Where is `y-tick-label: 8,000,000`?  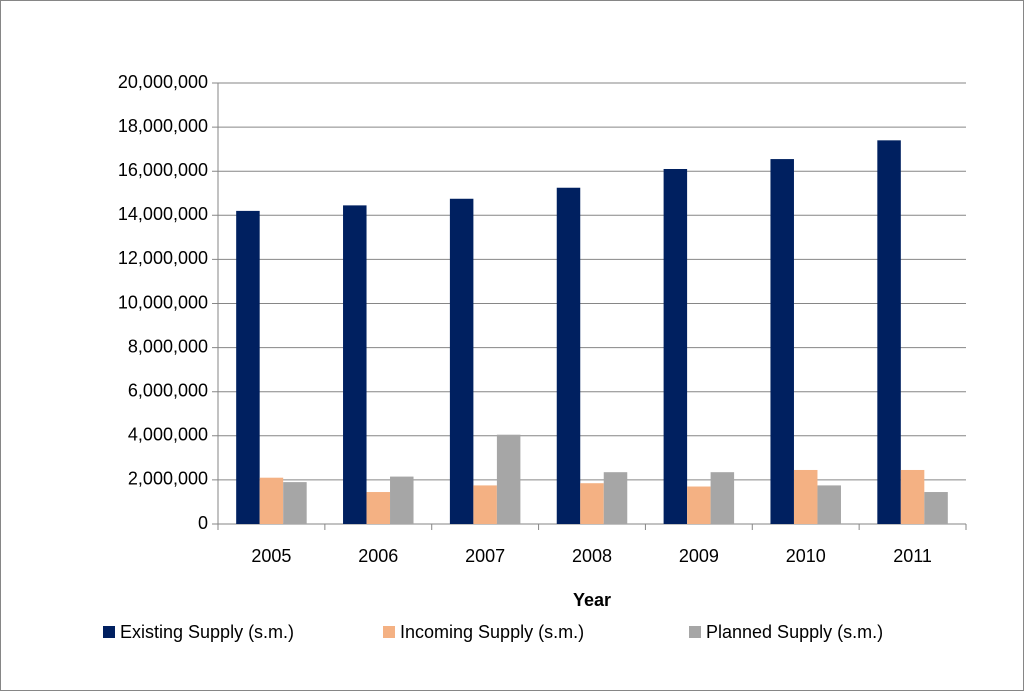 y-tick-label: 8,000,000 is located at coordinates (168, 346).